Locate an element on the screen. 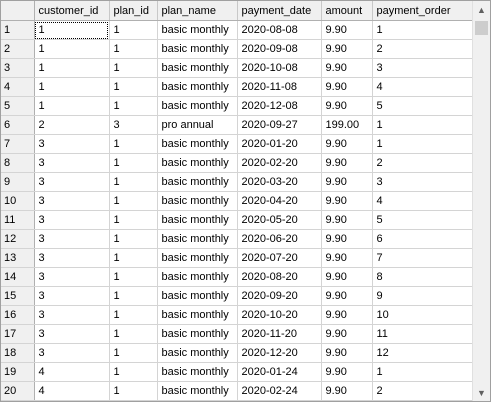 The width and height of the screenshot is (491, 402). table-row: 7 3 1 basic monthly 2020-01-20 9.90 1 is located at coordinates (237, 144).